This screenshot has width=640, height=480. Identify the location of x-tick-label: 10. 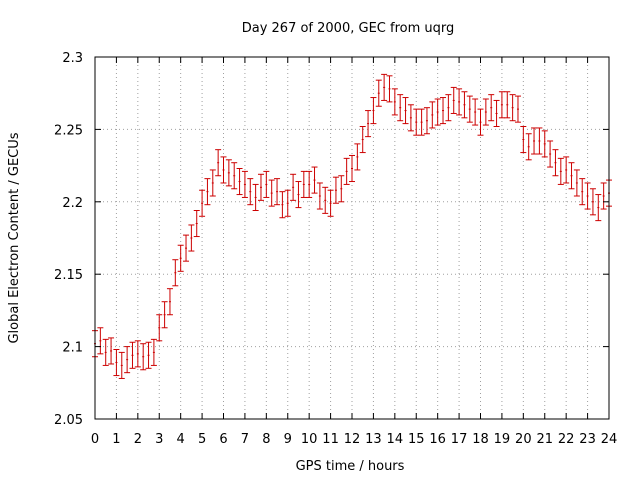
(309, 439).